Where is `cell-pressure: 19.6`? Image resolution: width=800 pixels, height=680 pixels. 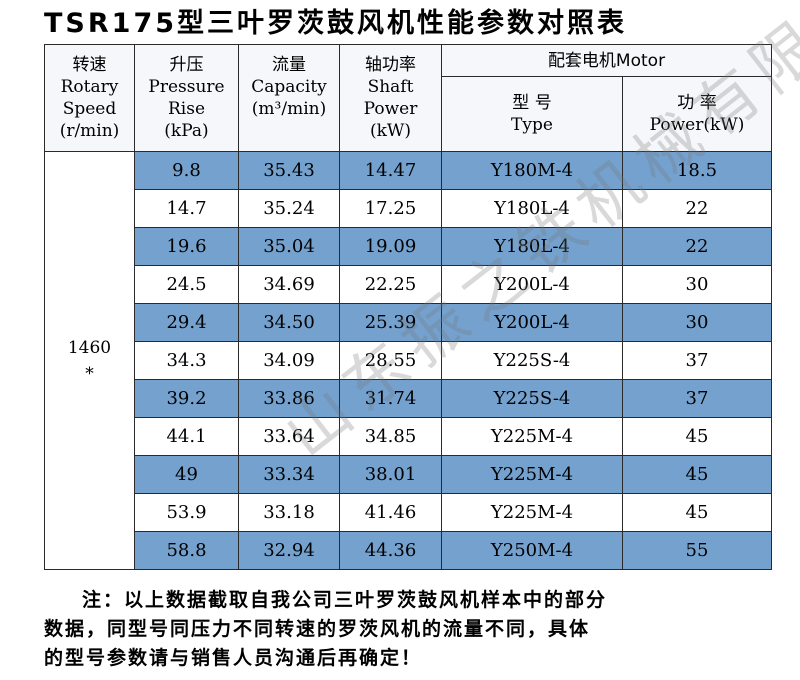 cell-pressure: 19.6 is located at coordinates (186, 246).